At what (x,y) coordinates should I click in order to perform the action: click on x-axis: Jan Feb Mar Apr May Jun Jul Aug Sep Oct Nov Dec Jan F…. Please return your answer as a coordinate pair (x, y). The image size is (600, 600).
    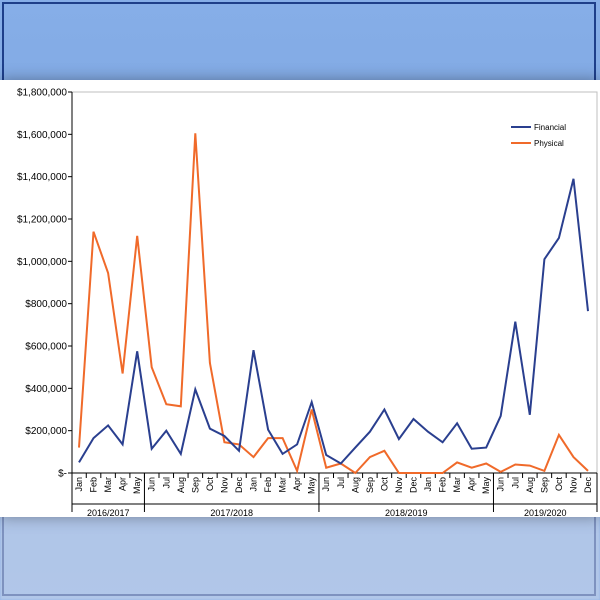
    Looking at the image, I should click on (334, 494).